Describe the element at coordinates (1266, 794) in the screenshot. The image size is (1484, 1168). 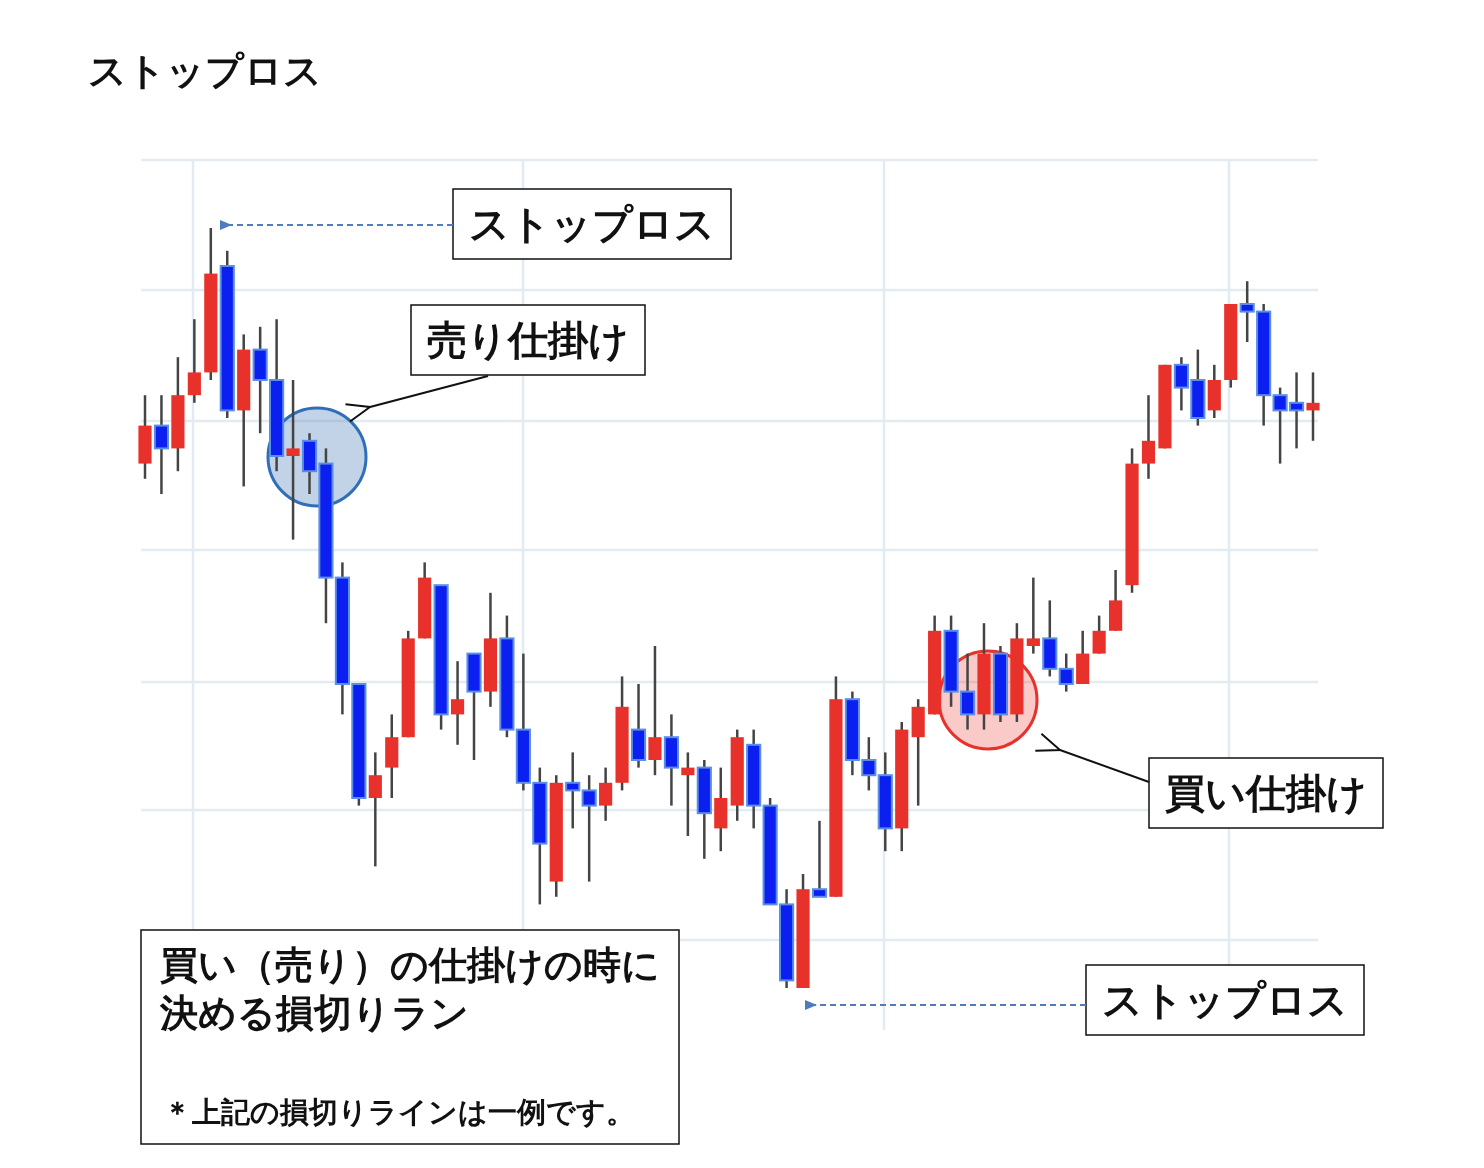
I see `annotation: 買い仕掛け` at that location.